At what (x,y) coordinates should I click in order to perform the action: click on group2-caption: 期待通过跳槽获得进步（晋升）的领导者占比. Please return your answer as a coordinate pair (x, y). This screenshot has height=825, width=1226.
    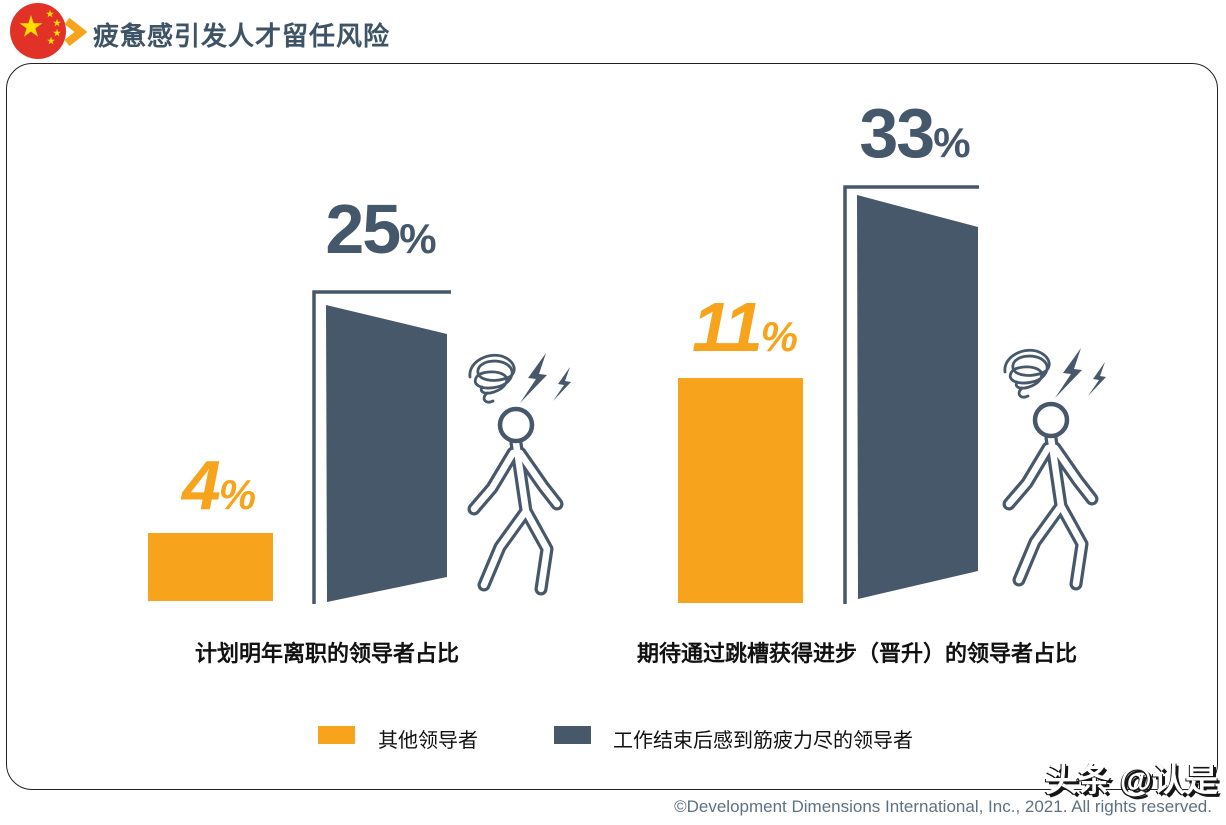
    Looking at the image, I should click on (856, 653).